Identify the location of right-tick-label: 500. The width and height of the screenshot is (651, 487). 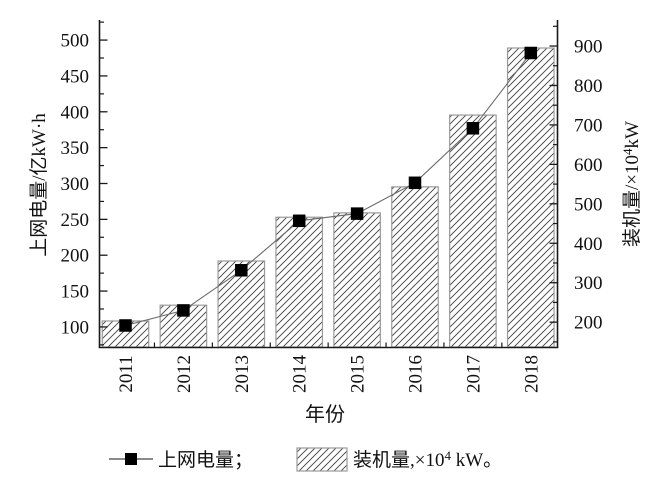
(588, 204).